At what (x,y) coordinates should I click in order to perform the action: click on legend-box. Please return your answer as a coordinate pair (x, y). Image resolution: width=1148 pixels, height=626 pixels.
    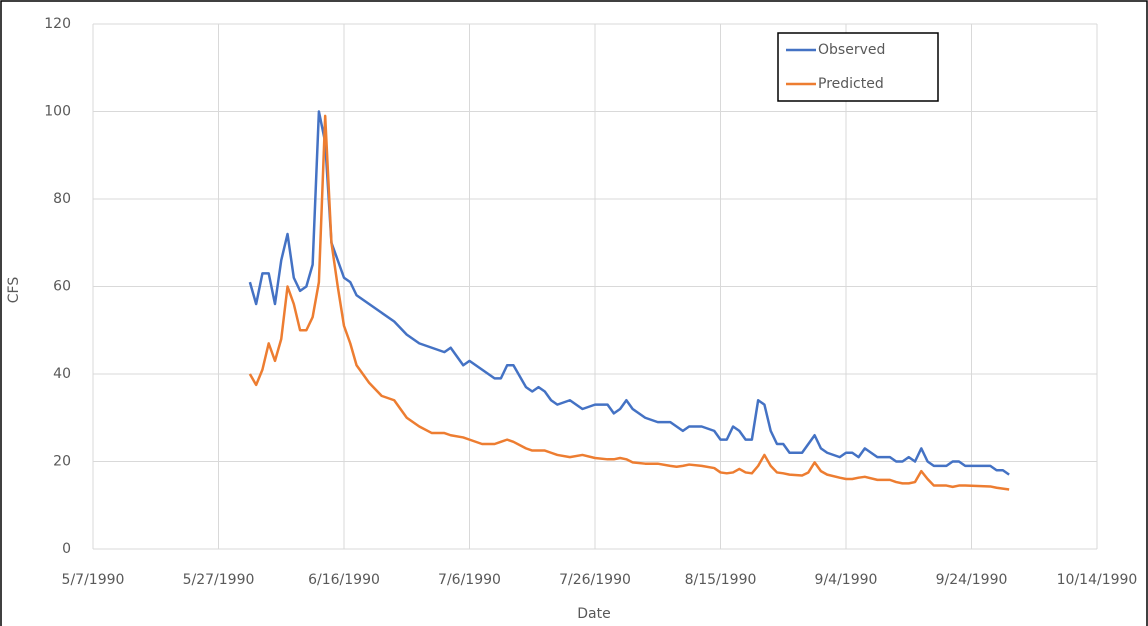
    Looking at the image, I should click on (858, 67).